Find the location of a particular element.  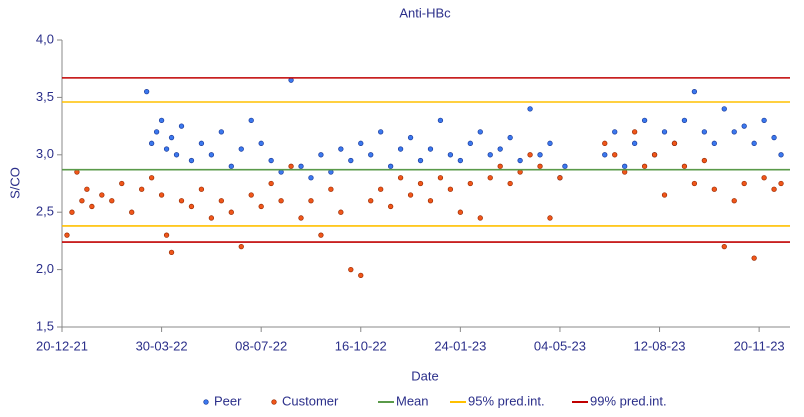

y-tick-label: 2,0 is located at coordinates (45, 268).